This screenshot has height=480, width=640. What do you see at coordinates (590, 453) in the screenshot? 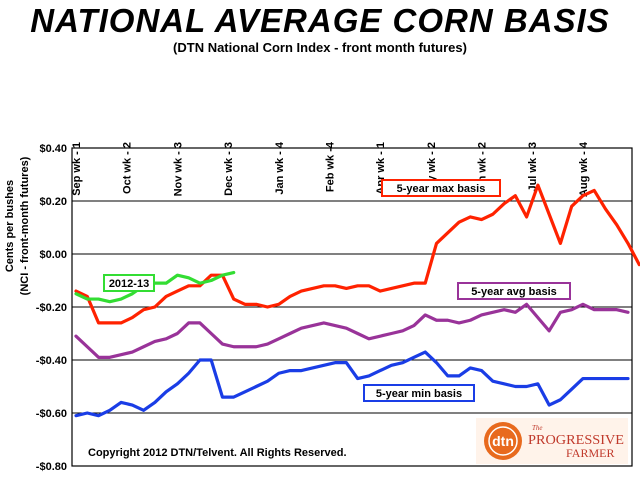
I see `logo-farmer: FARMER` at bounding box center [590, 453].